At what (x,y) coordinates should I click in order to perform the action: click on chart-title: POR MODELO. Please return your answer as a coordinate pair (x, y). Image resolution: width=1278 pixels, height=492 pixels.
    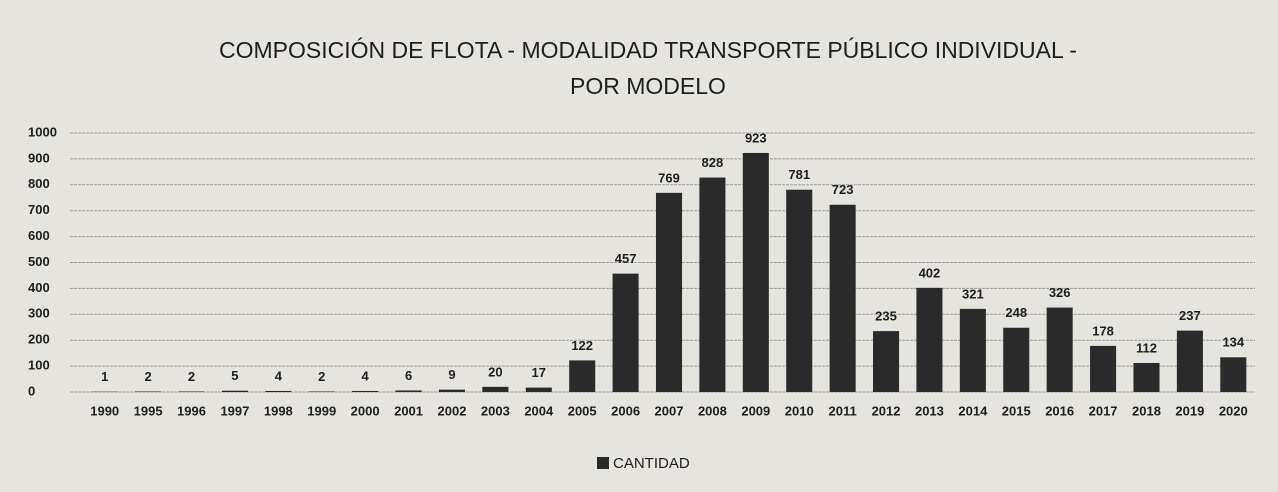
    Looking at the image, I should click on (648, 86).